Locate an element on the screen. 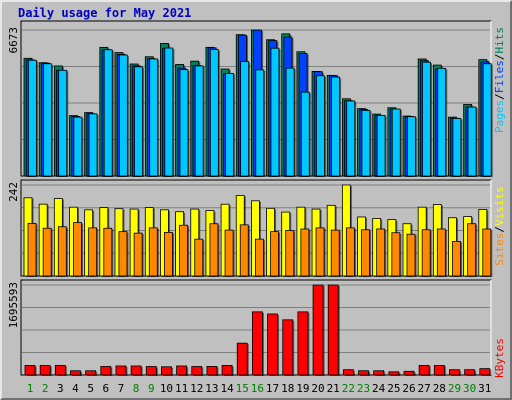  y-max-label: 242 is located at coordinates (13, 192).